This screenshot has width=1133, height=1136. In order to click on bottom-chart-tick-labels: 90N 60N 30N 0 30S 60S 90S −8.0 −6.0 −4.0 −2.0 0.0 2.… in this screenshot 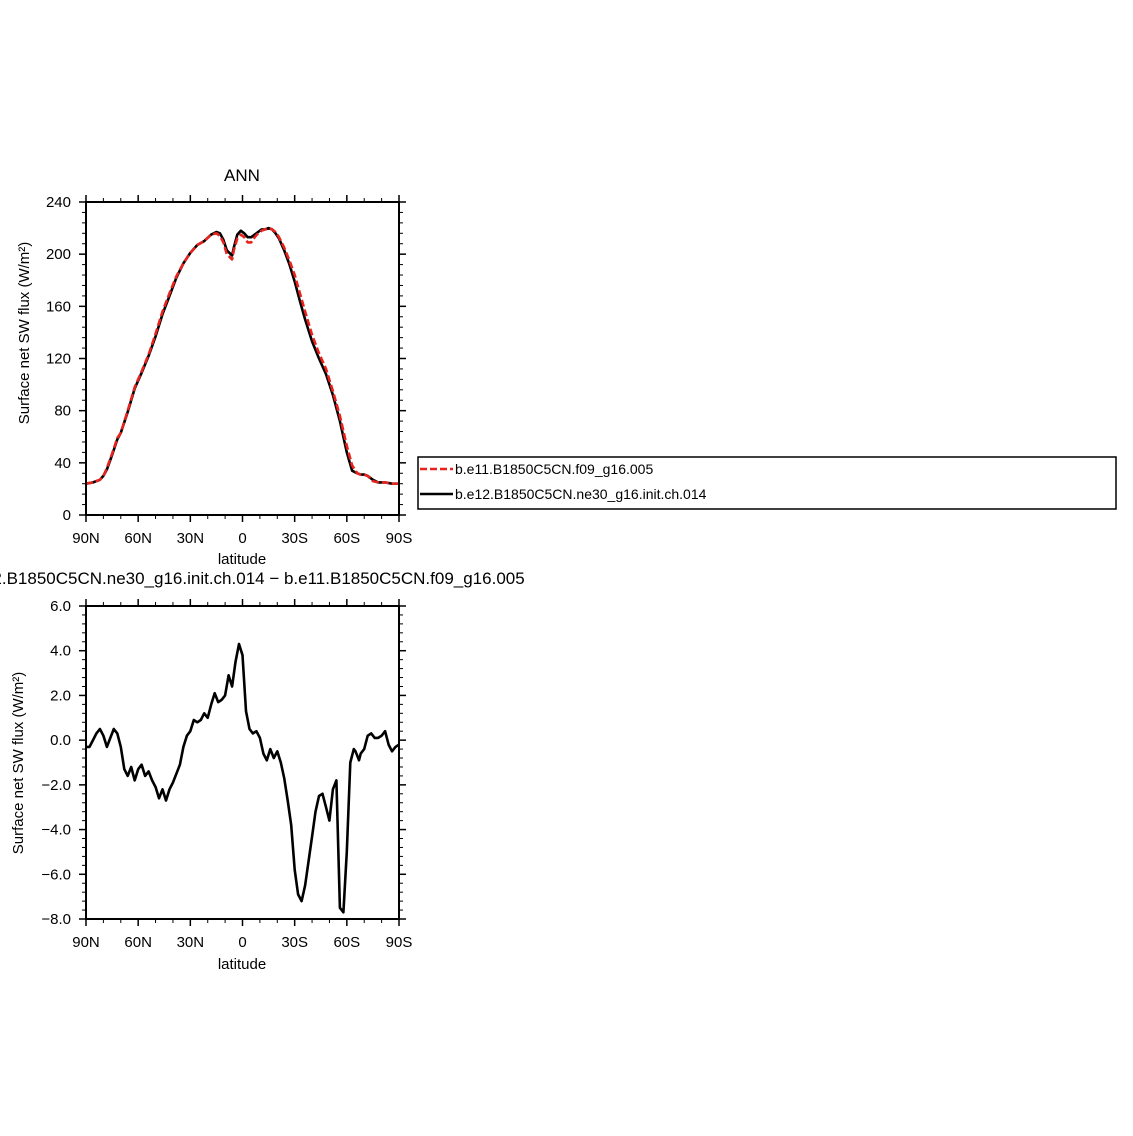, I will do `click(226, 774)`.